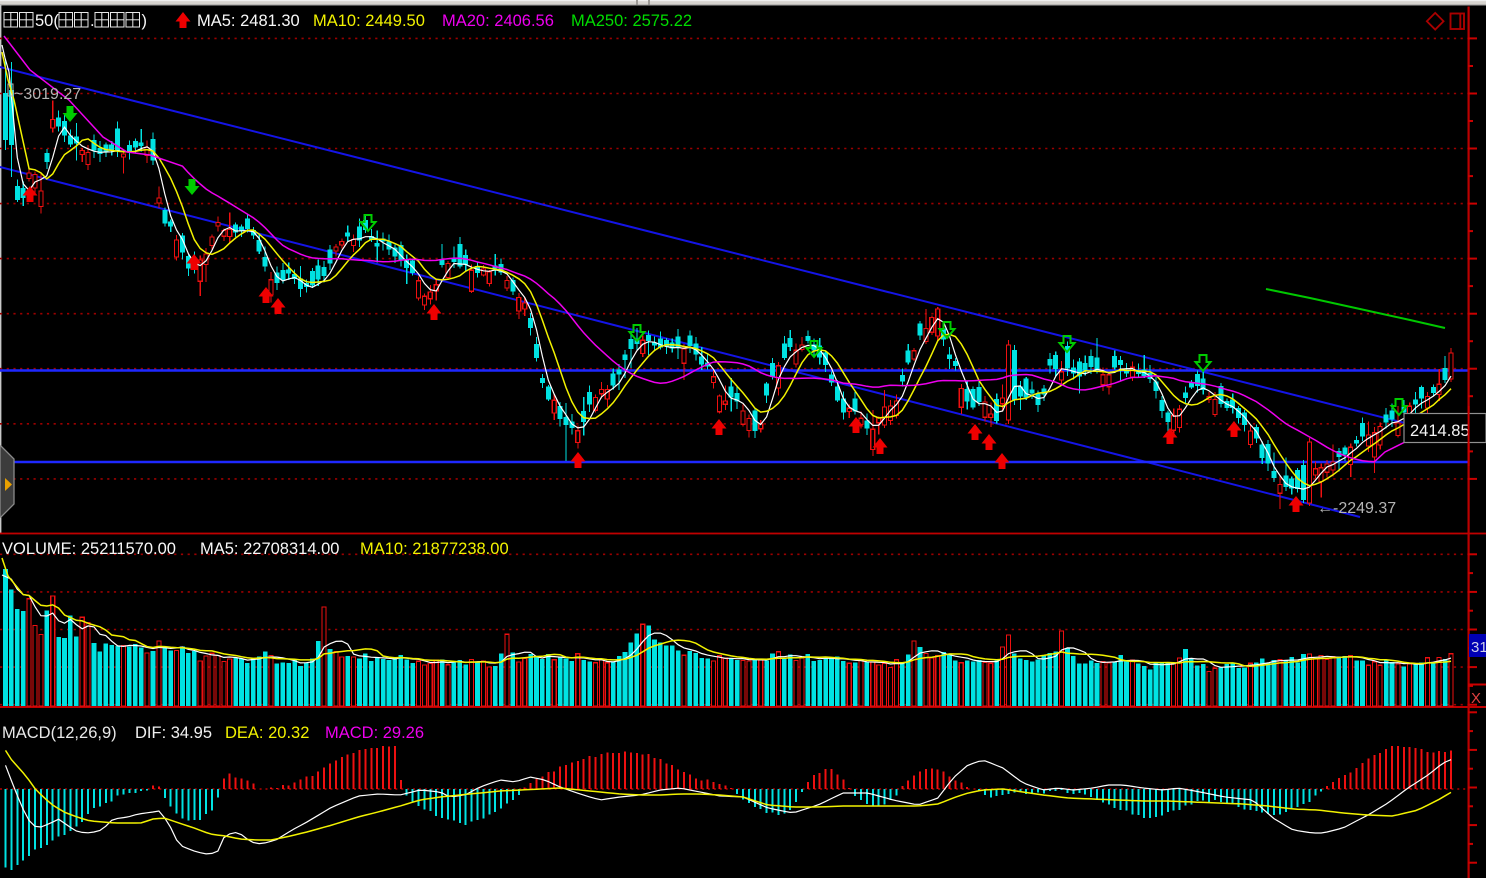  I want to click on svg-text: MACD(12,26,9), so click(59, 733).